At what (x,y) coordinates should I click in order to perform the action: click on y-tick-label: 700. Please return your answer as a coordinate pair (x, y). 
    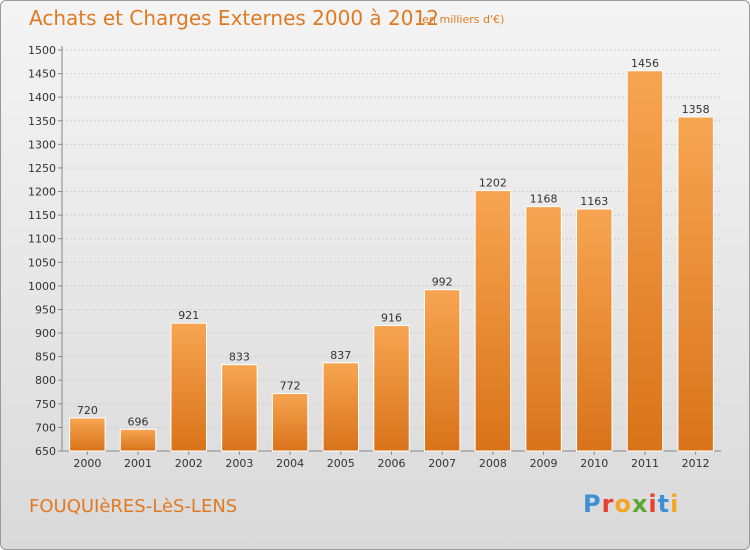
    Looking at the image, I should click on (45, 427).